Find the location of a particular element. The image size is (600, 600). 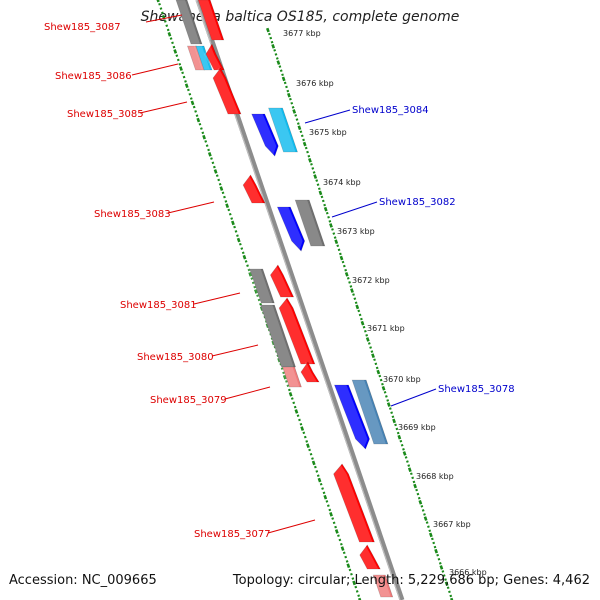

gene-bottom-pink-body is located at coordinates (383, 586).